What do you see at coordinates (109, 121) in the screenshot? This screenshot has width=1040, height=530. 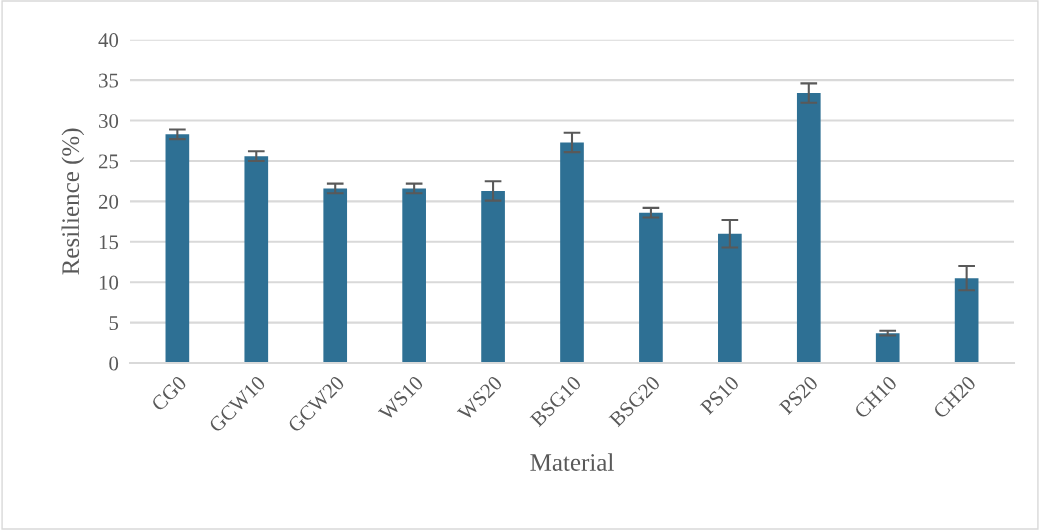 I see `y-tick-label: 30` at bounding box center [109, 121].